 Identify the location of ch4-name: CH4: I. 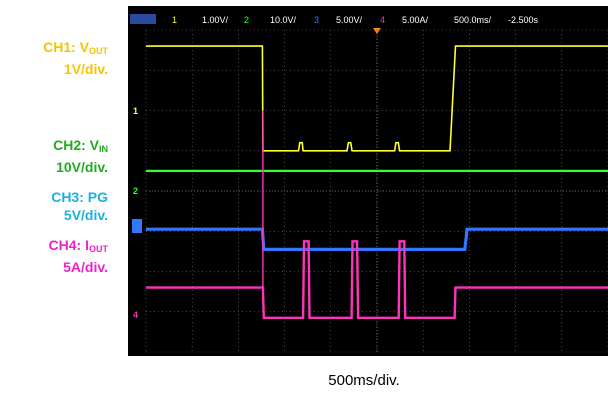
(68, 245).